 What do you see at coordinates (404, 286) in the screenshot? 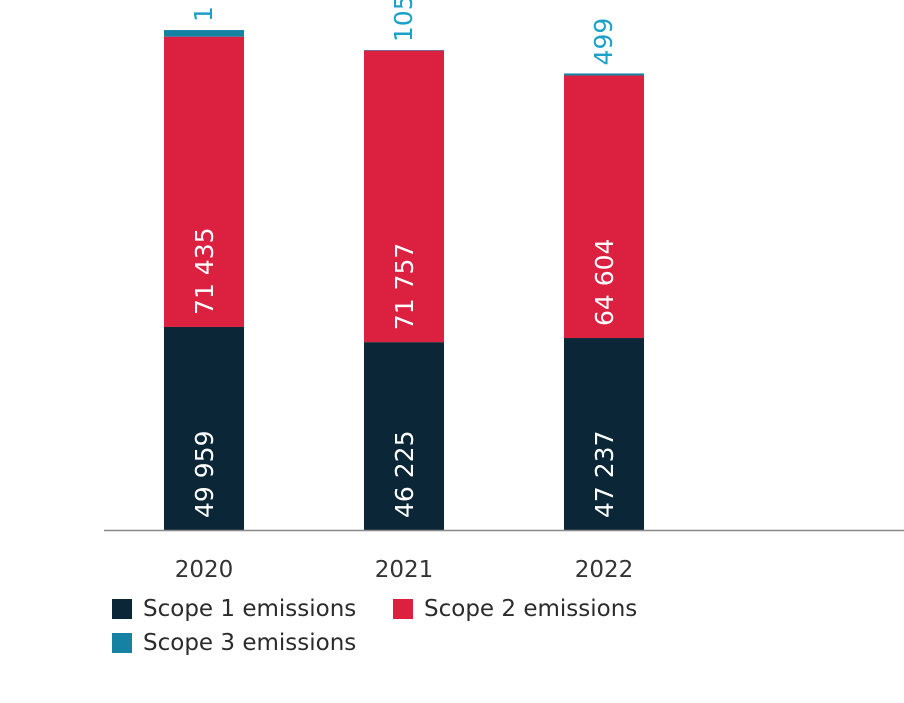
I see `data-label-2021-scope-2: 71 757` at bounding box center [404, 286].